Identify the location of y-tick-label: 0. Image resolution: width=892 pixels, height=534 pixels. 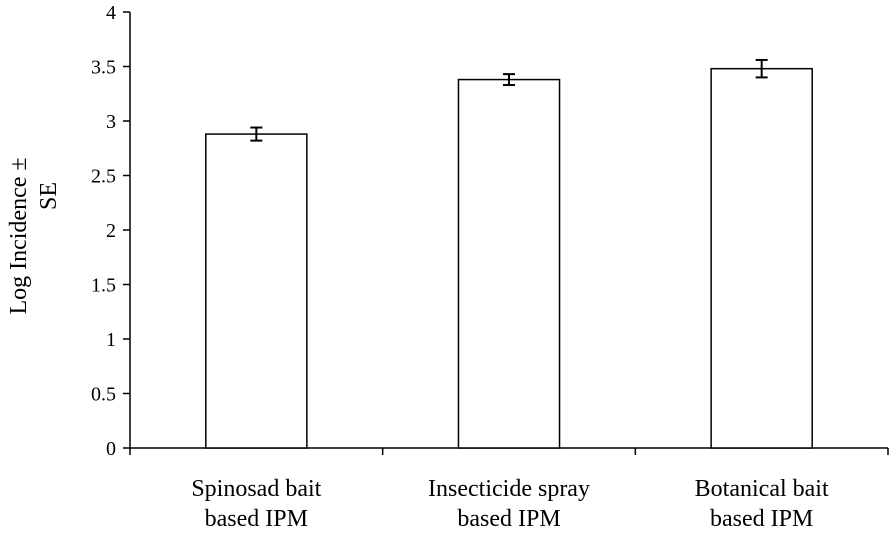
(111, 449).